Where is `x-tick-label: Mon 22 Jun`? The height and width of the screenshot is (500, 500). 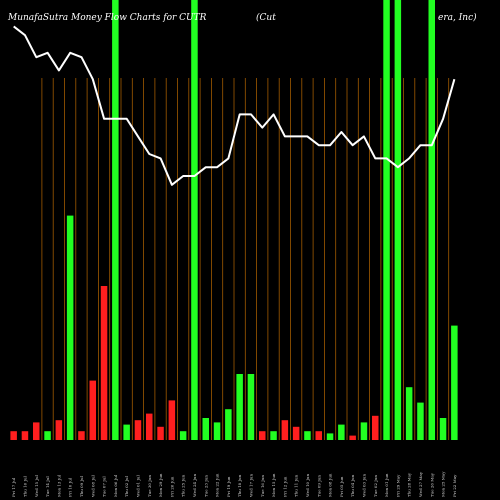
x-tick-label: Mon 22 Jun is located at coordinates (217, 485).